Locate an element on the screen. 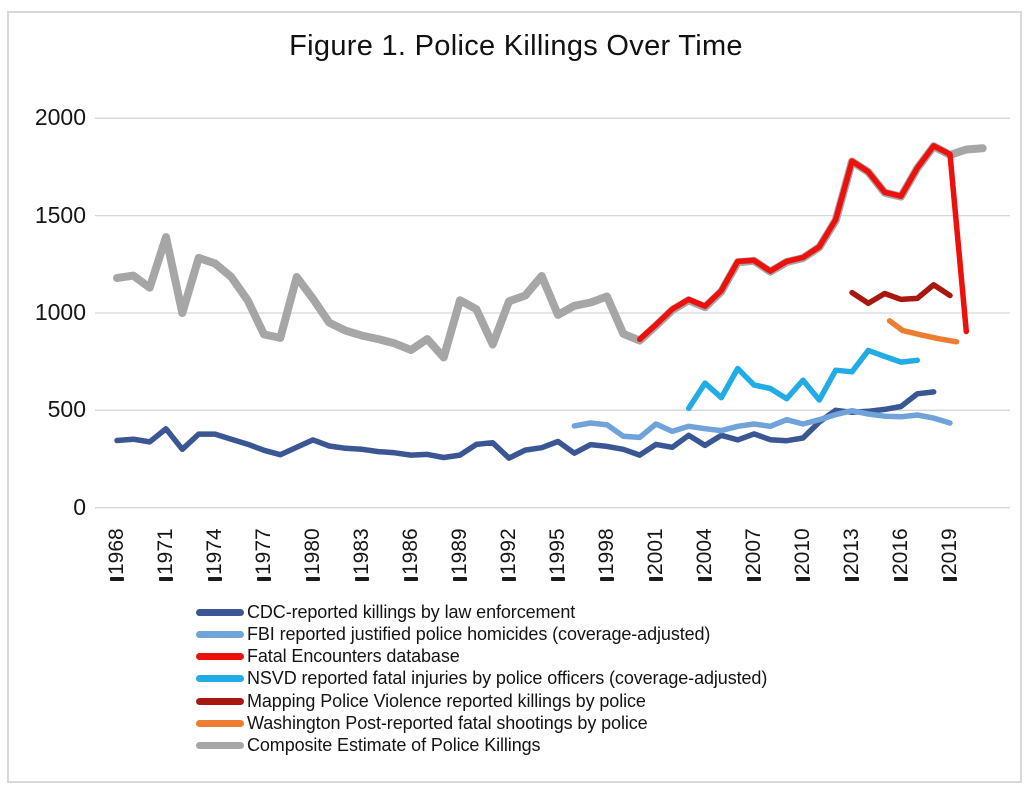 The width and height of the screenshot is (1032, 796). wapo-line is located at coordinates (923, 331).